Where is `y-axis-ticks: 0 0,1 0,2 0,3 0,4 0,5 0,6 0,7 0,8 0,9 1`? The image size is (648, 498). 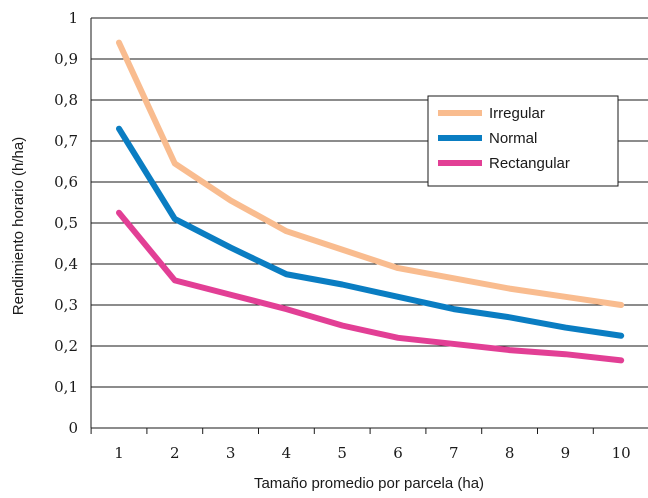 y-axis-ticks: 0 0,1 0,2 0,3 0,4 0,5 0,6 0,7 0,8 0,9 1 is located at coordinates (66, 223).